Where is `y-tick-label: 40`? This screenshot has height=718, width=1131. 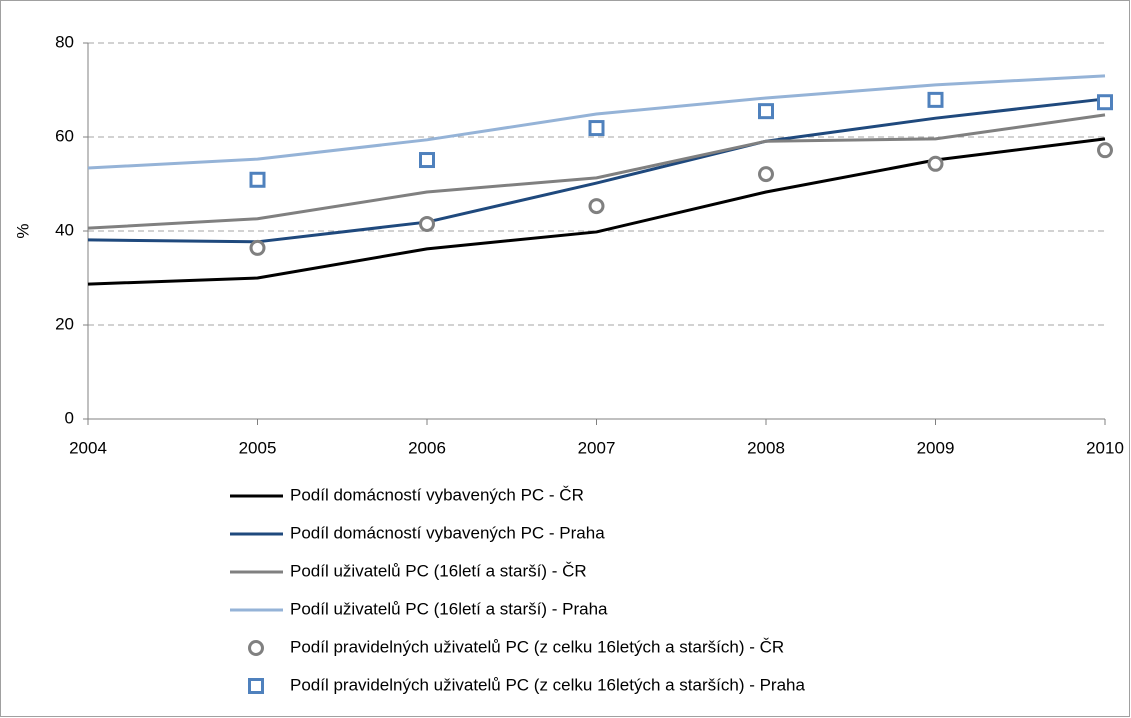
y-tick-label: 40 is located at coordinates (64, 229).